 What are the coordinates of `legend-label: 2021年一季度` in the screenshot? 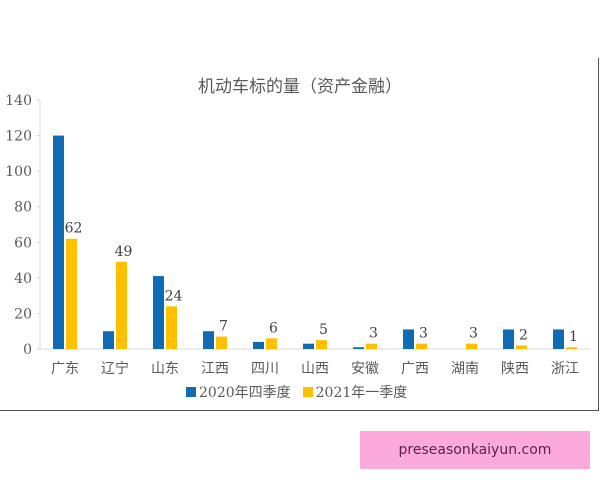 It's located at (361, 393).